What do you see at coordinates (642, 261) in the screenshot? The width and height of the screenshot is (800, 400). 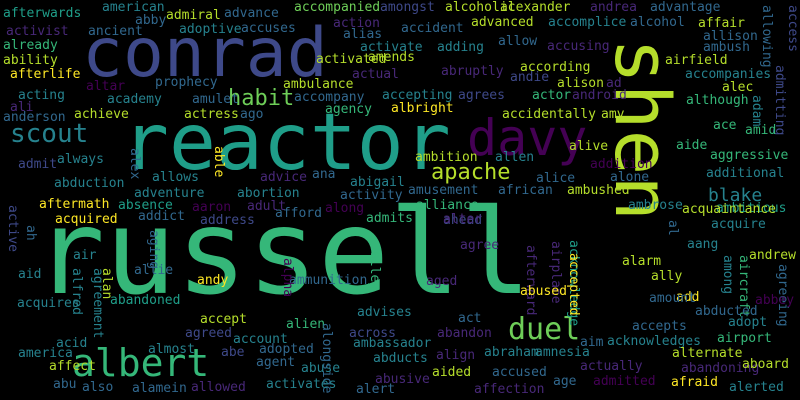 I see `word: alarm` at bounding box center [642, 261].